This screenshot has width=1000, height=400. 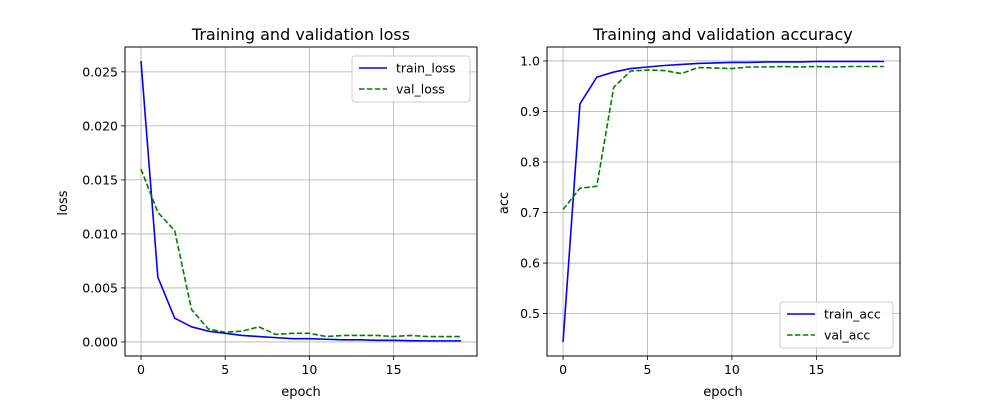 I want to click on loss-ytick-label: 0.000, so click(x=100, y=341).